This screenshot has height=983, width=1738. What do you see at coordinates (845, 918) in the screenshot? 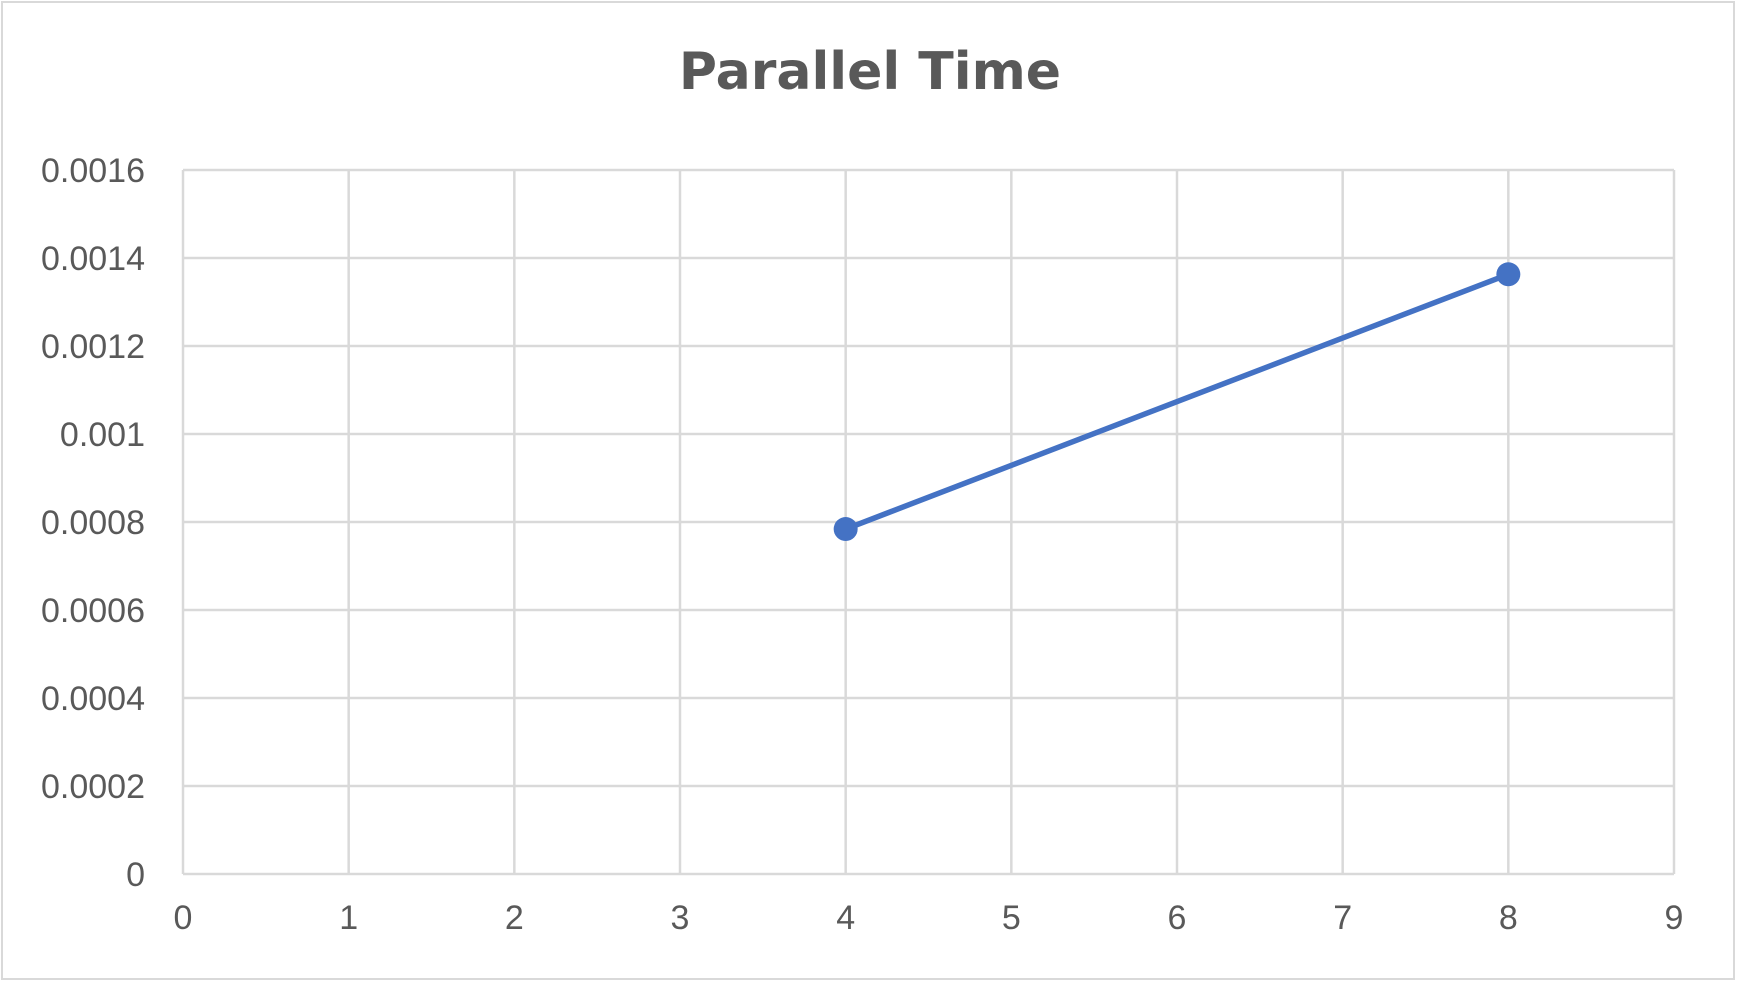
I see `x-tick-label: 4` at bounding box center [845, 918].